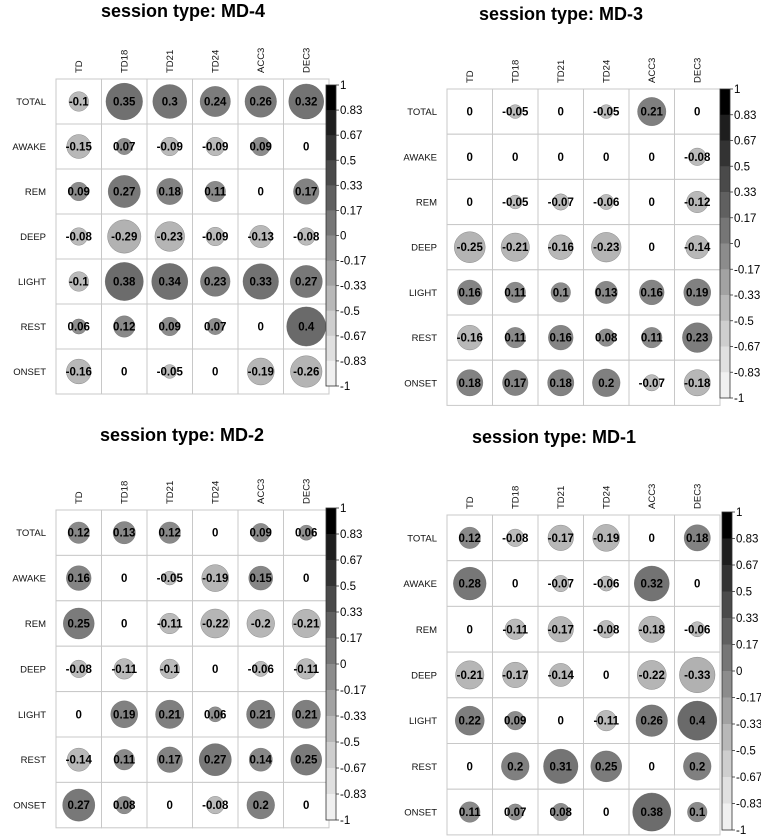 This screenshot has height=838, width=761. What do you see at coordinates (606, 539) in the screenshot?
I see `cell-value-label: -0.19` at bounding box center [606, 539].